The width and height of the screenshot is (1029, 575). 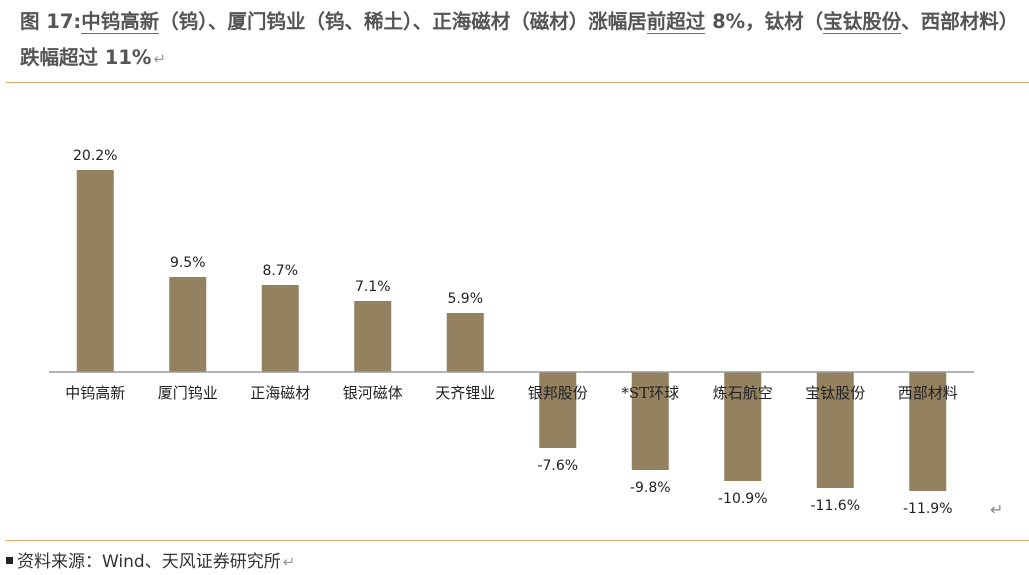 I want to click on category-label: 天齐锂业, so click(x=465, y=393).